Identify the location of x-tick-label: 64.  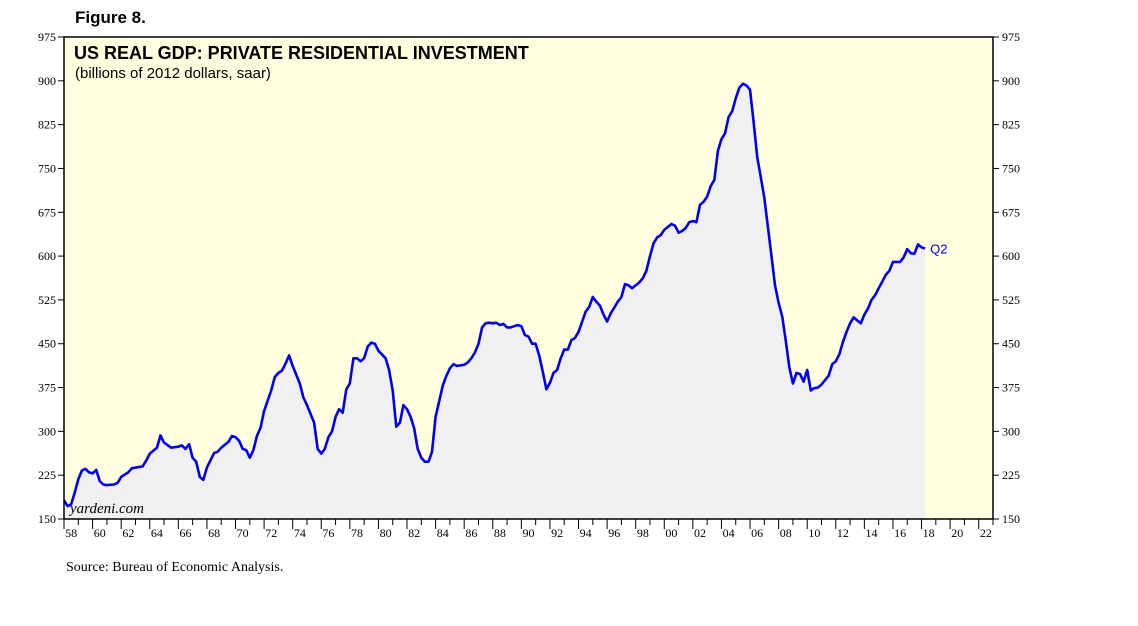
(157, 533).